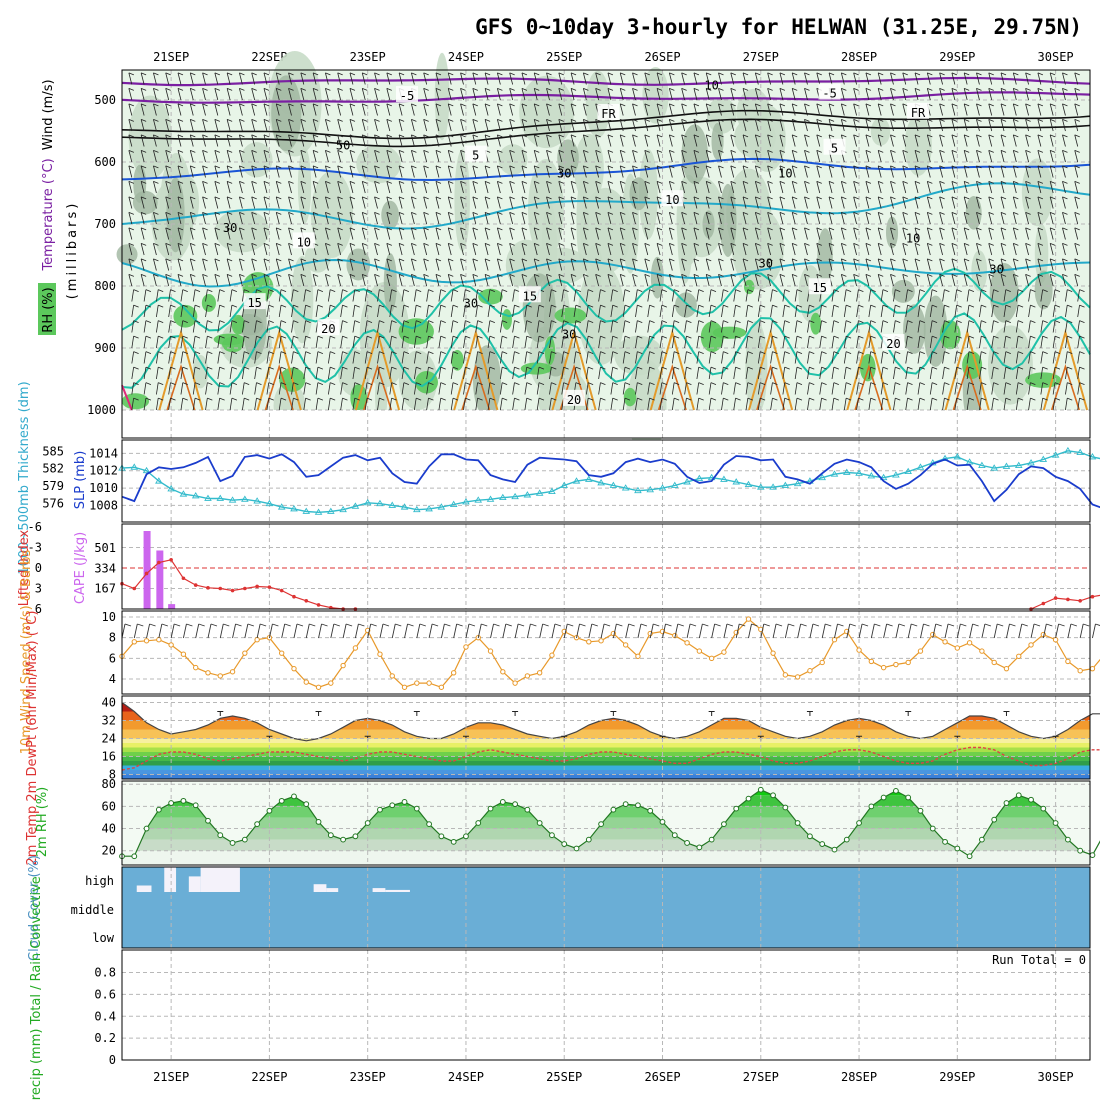  Describe the element at coordinates (588, 839) in the screenshot. I see `rh2m-point` at that location.